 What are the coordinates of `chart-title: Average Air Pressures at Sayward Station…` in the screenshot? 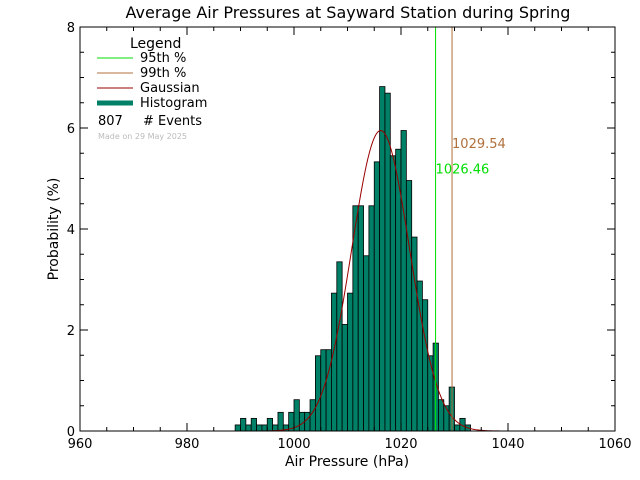 It's located at (348, 12).